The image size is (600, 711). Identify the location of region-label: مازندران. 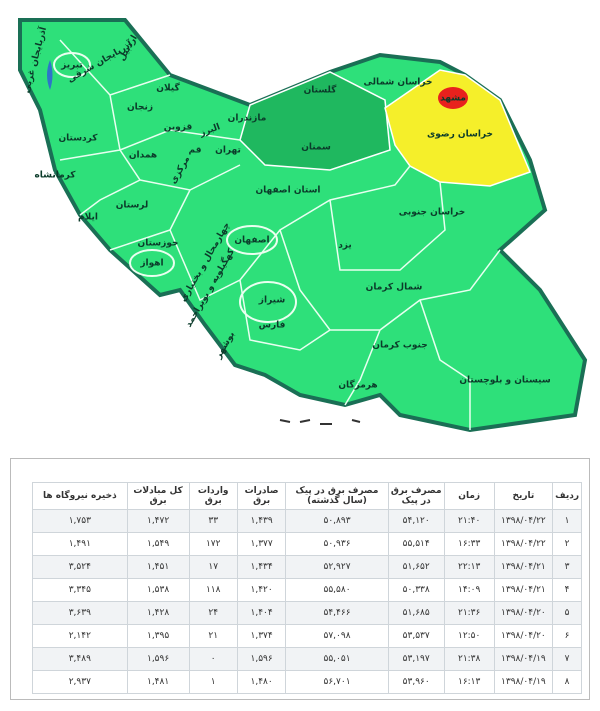
(247, 119).